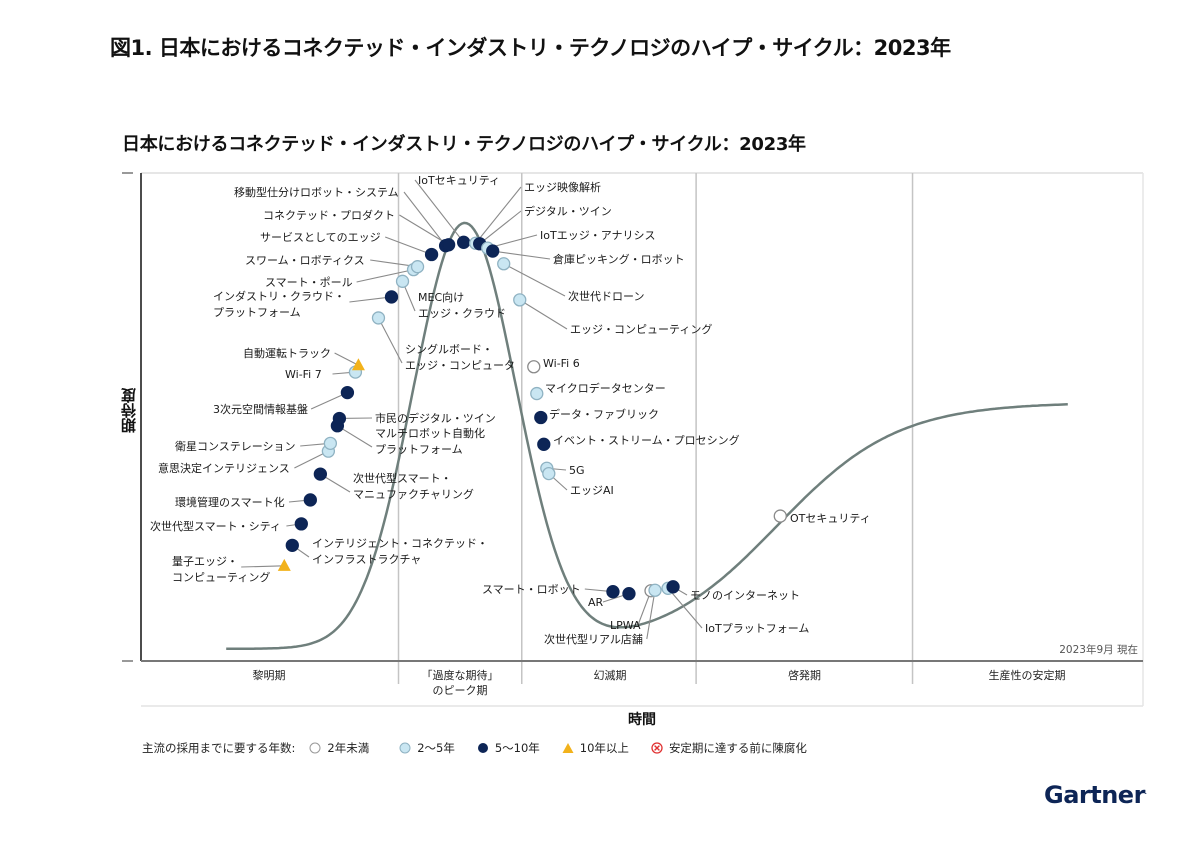 Image resolution: width=1200 pixels, height=854 pixels. I want to click on point-label: 意思決定インテリジェンス, so click(224, 468).